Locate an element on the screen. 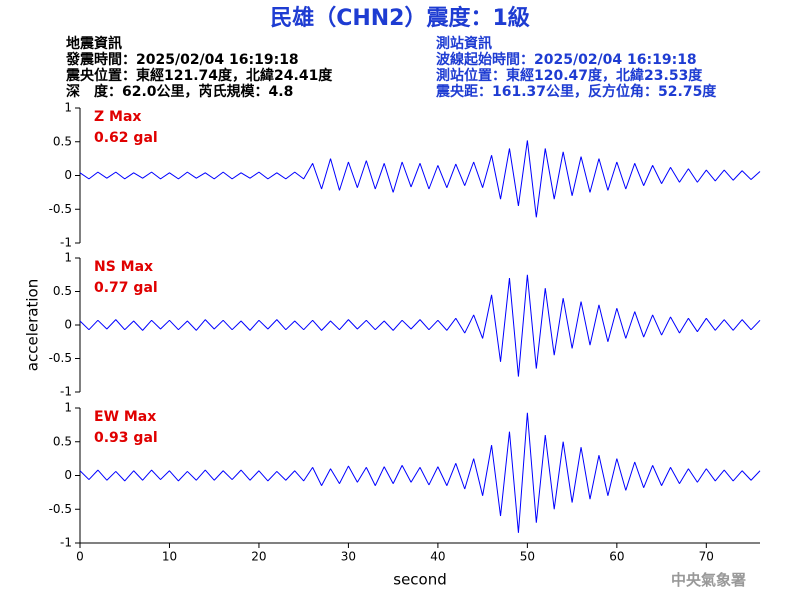  chart-title: 民雄（CHN2）震度：1級 is located at coordinates (400, 18).